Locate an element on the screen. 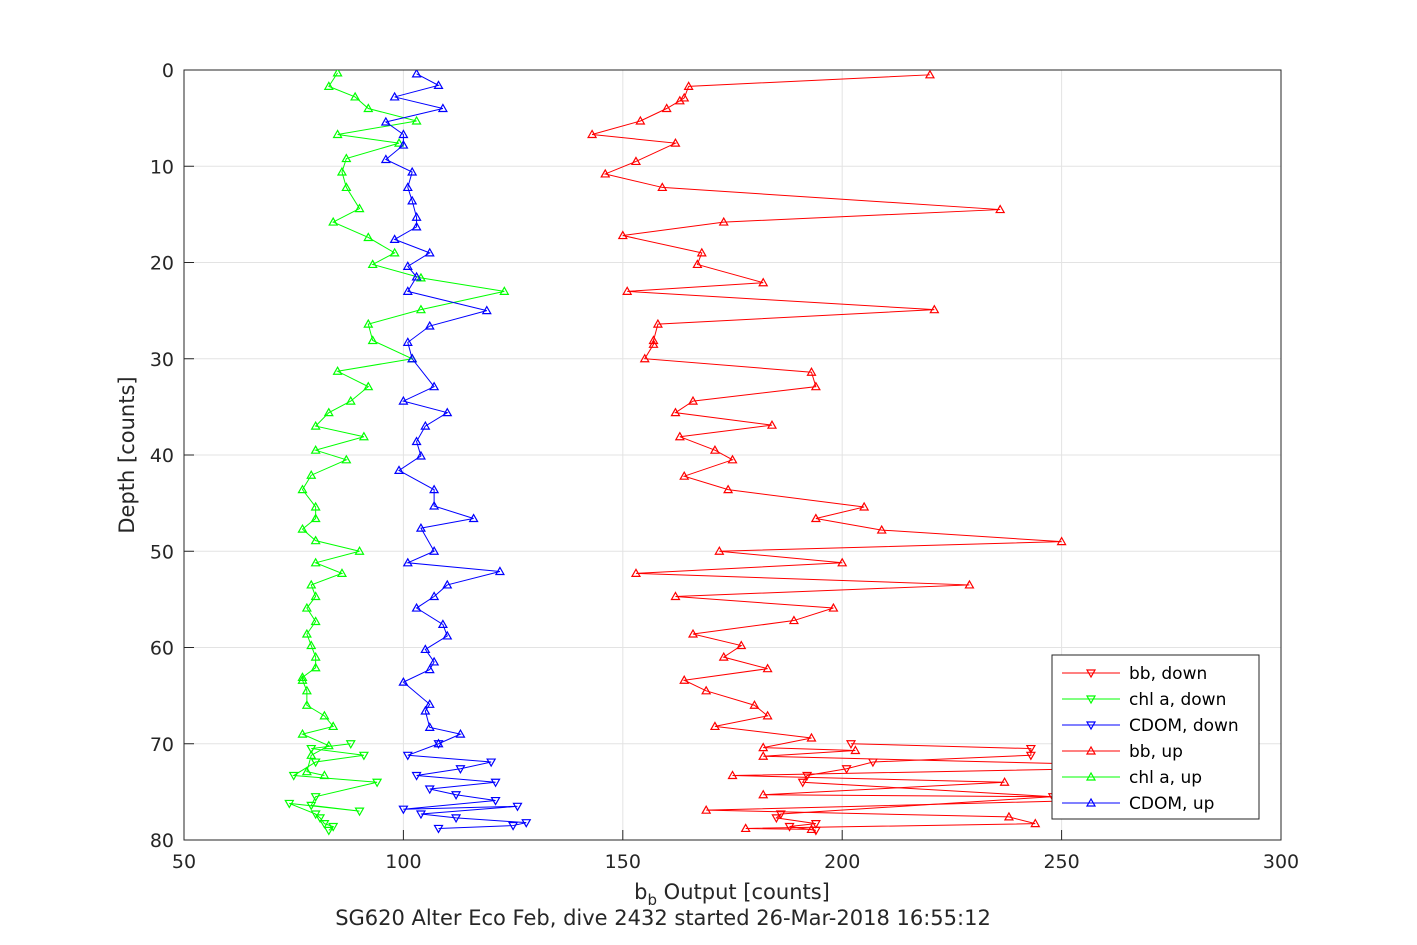 The width and height of the screenshot is (1417, 945). x-axis-label-rest: Output [counts] is located at coordinates (743, 892).